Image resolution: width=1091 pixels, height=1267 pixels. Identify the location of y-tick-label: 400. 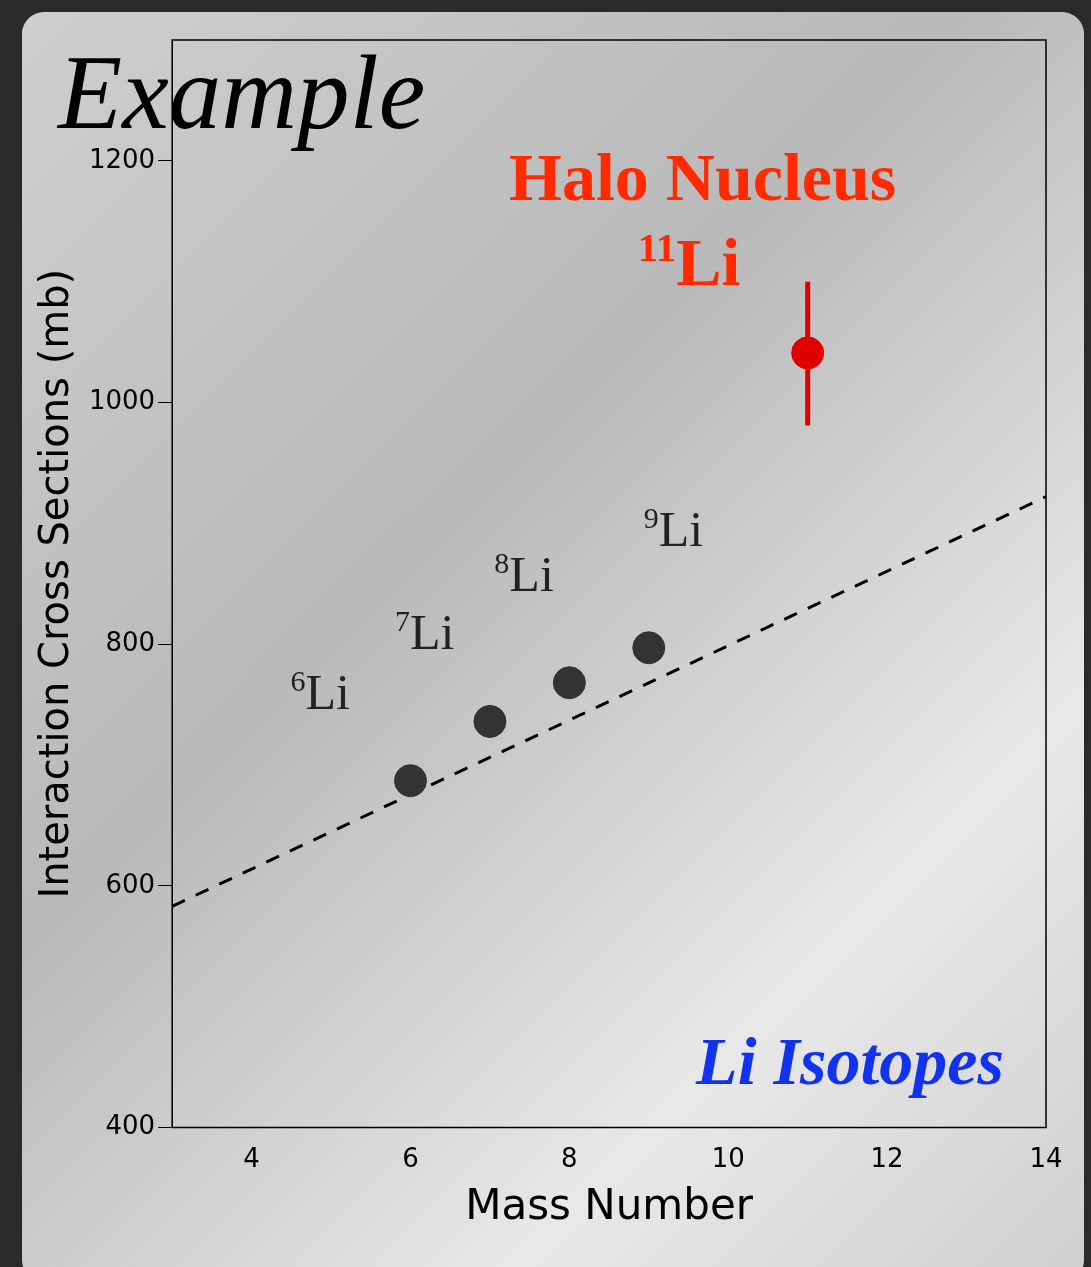
(130, 1125).